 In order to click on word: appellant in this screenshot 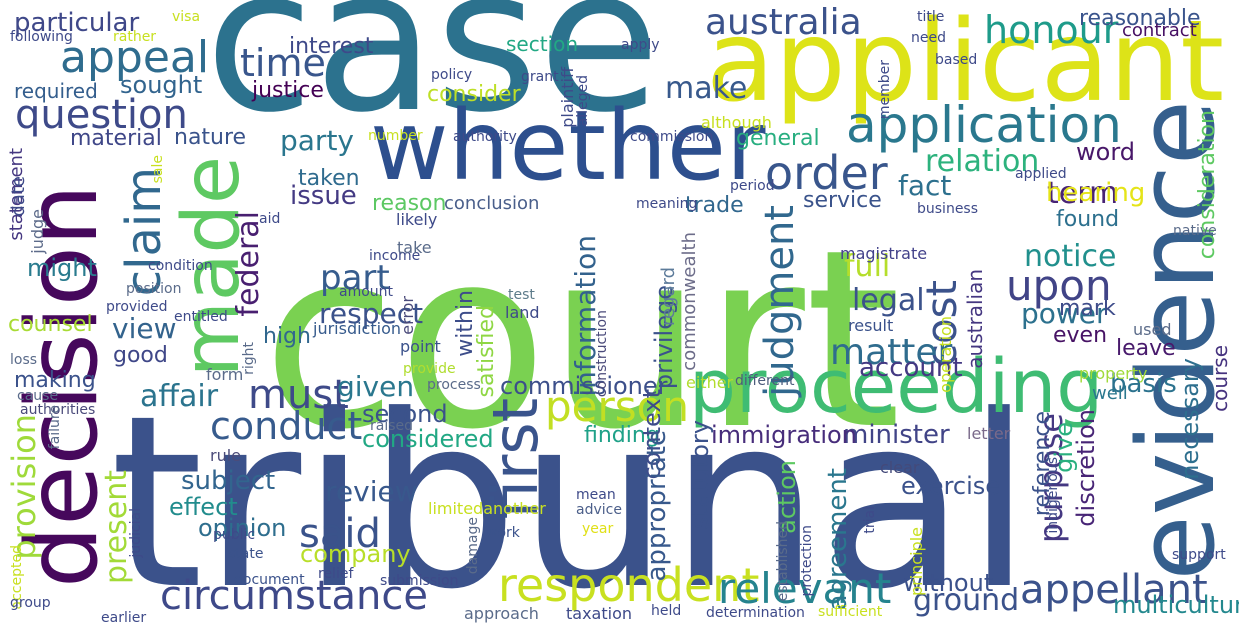, I will do `click(1114, 590)`.